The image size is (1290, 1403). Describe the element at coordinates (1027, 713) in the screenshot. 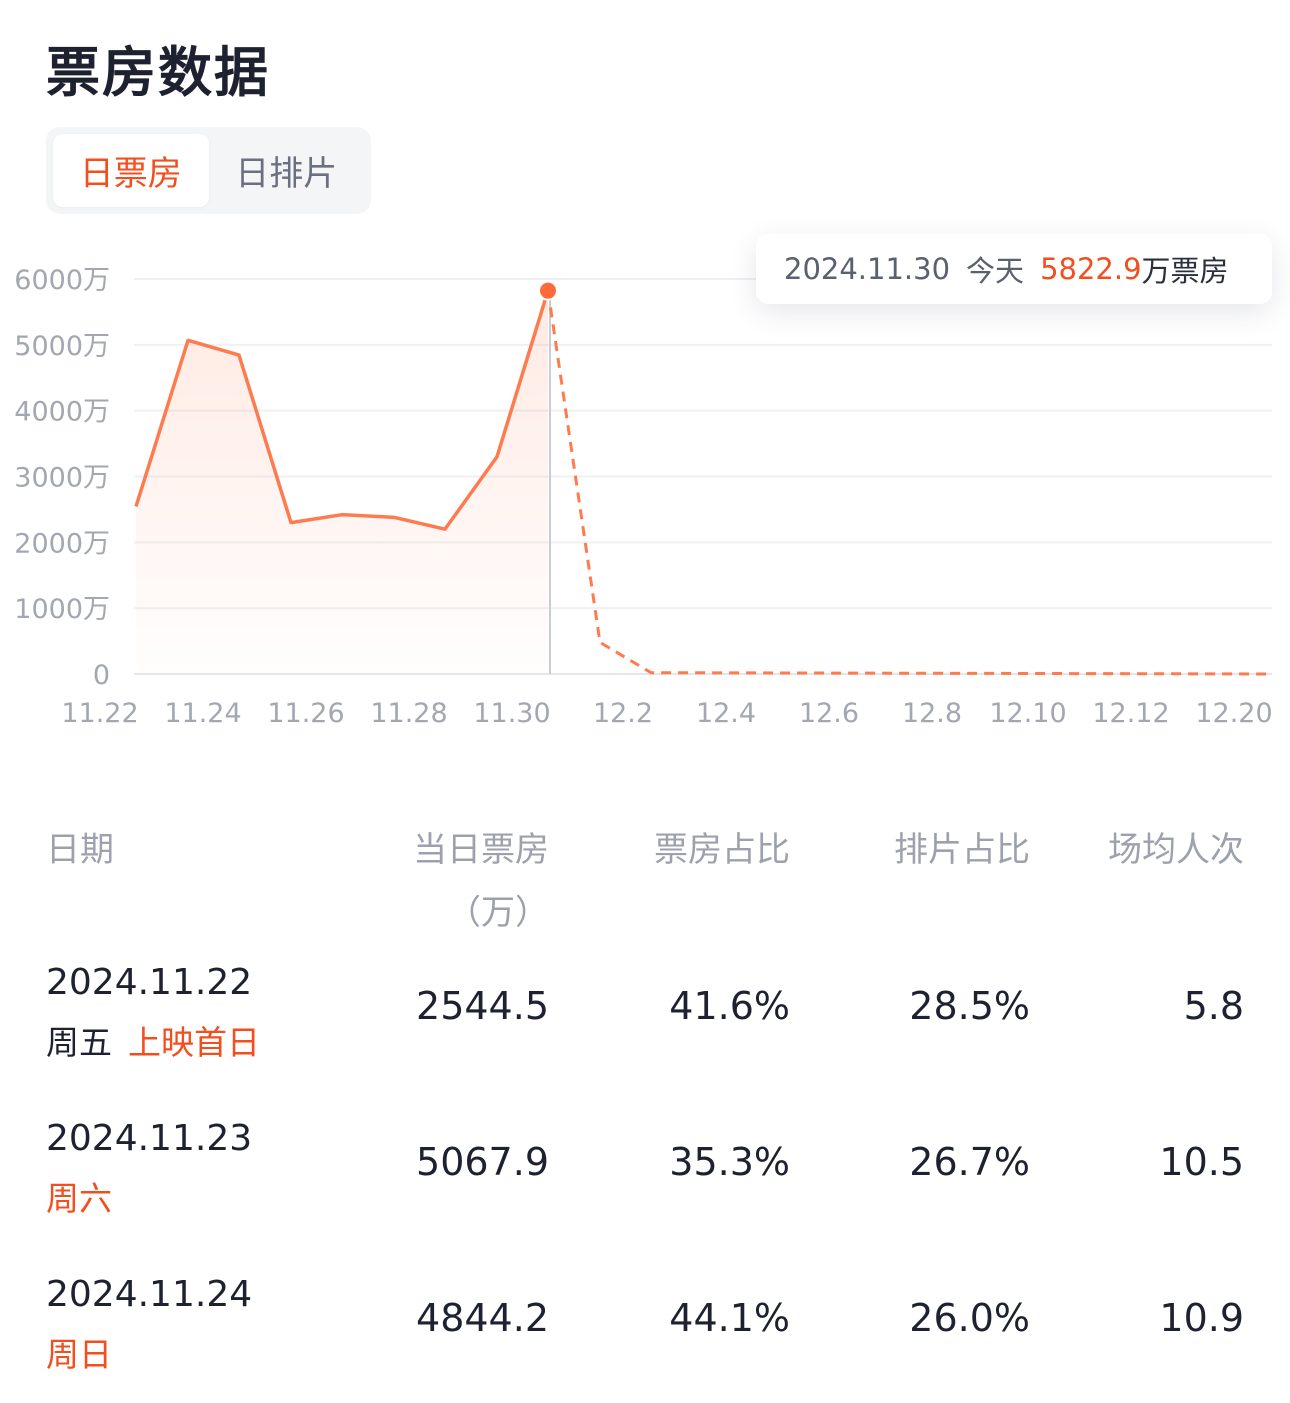

I see `x-tick-label: 12.10` at that location.